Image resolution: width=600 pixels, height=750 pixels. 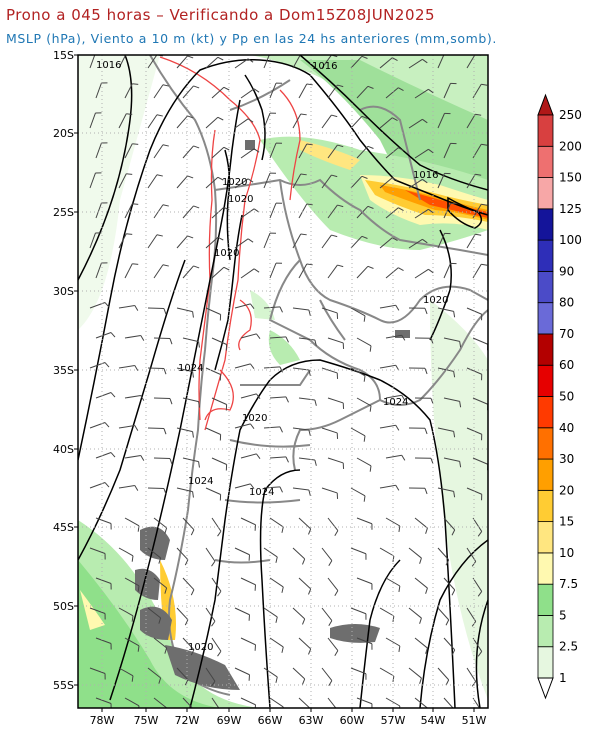 What do you see at coordinates (545, 688) in the screenshot?
I see `colorbar-bottom-arrow` at bounding box center [545, 688].